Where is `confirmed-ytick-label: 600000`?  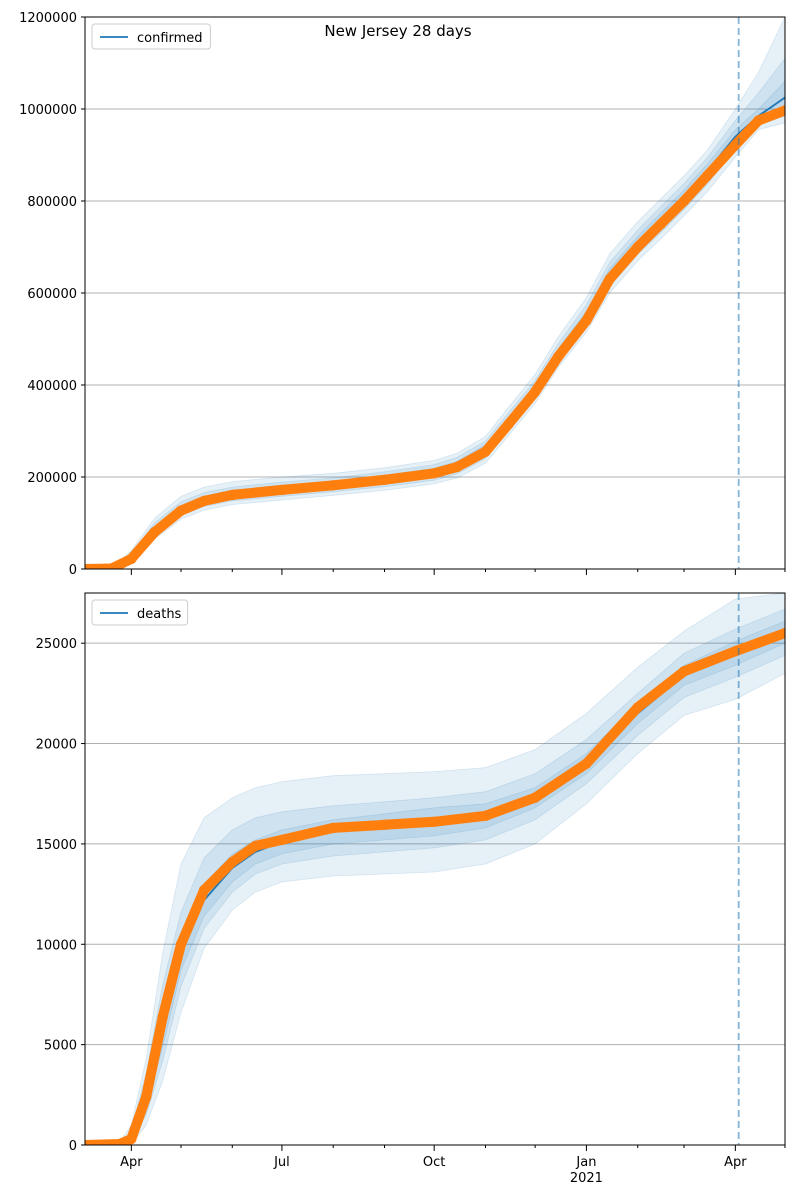
confirmed-ytick-label: 600000 is located at coordinates (52, 294).